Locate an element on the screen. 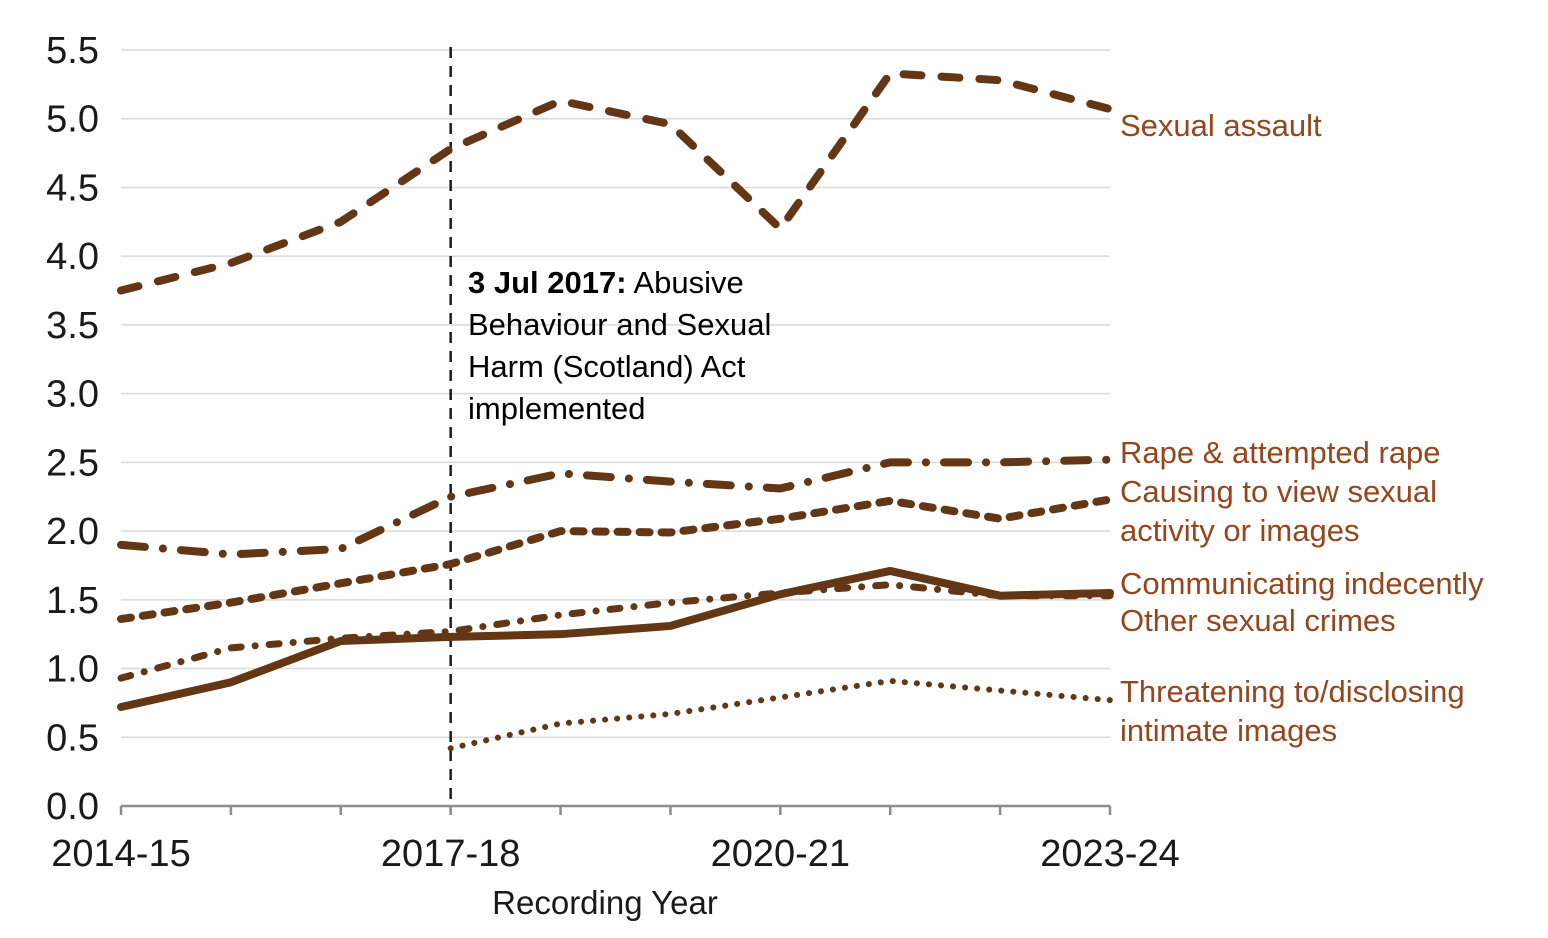  y-tick-label: 5.0 is located at coordinates (72, 120).